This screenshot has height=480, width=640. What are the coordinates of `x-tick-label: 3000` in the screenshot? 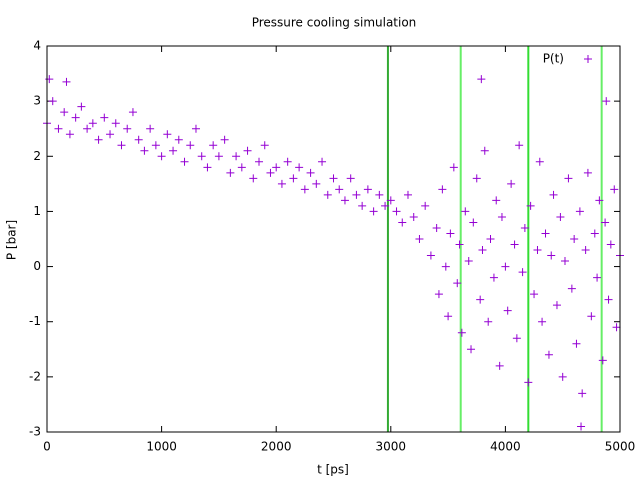 It's located at (391, 447).